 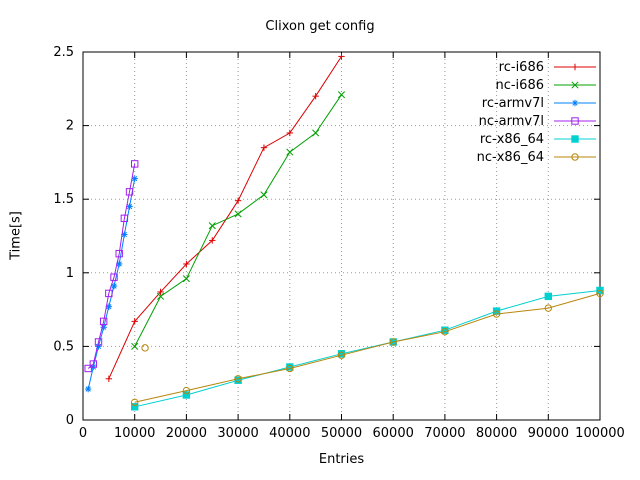 What do you see at coordinates (511, 139) in the screenshot?
I see `legend-label: rc-x86_64` at bounding box center [511, 139].